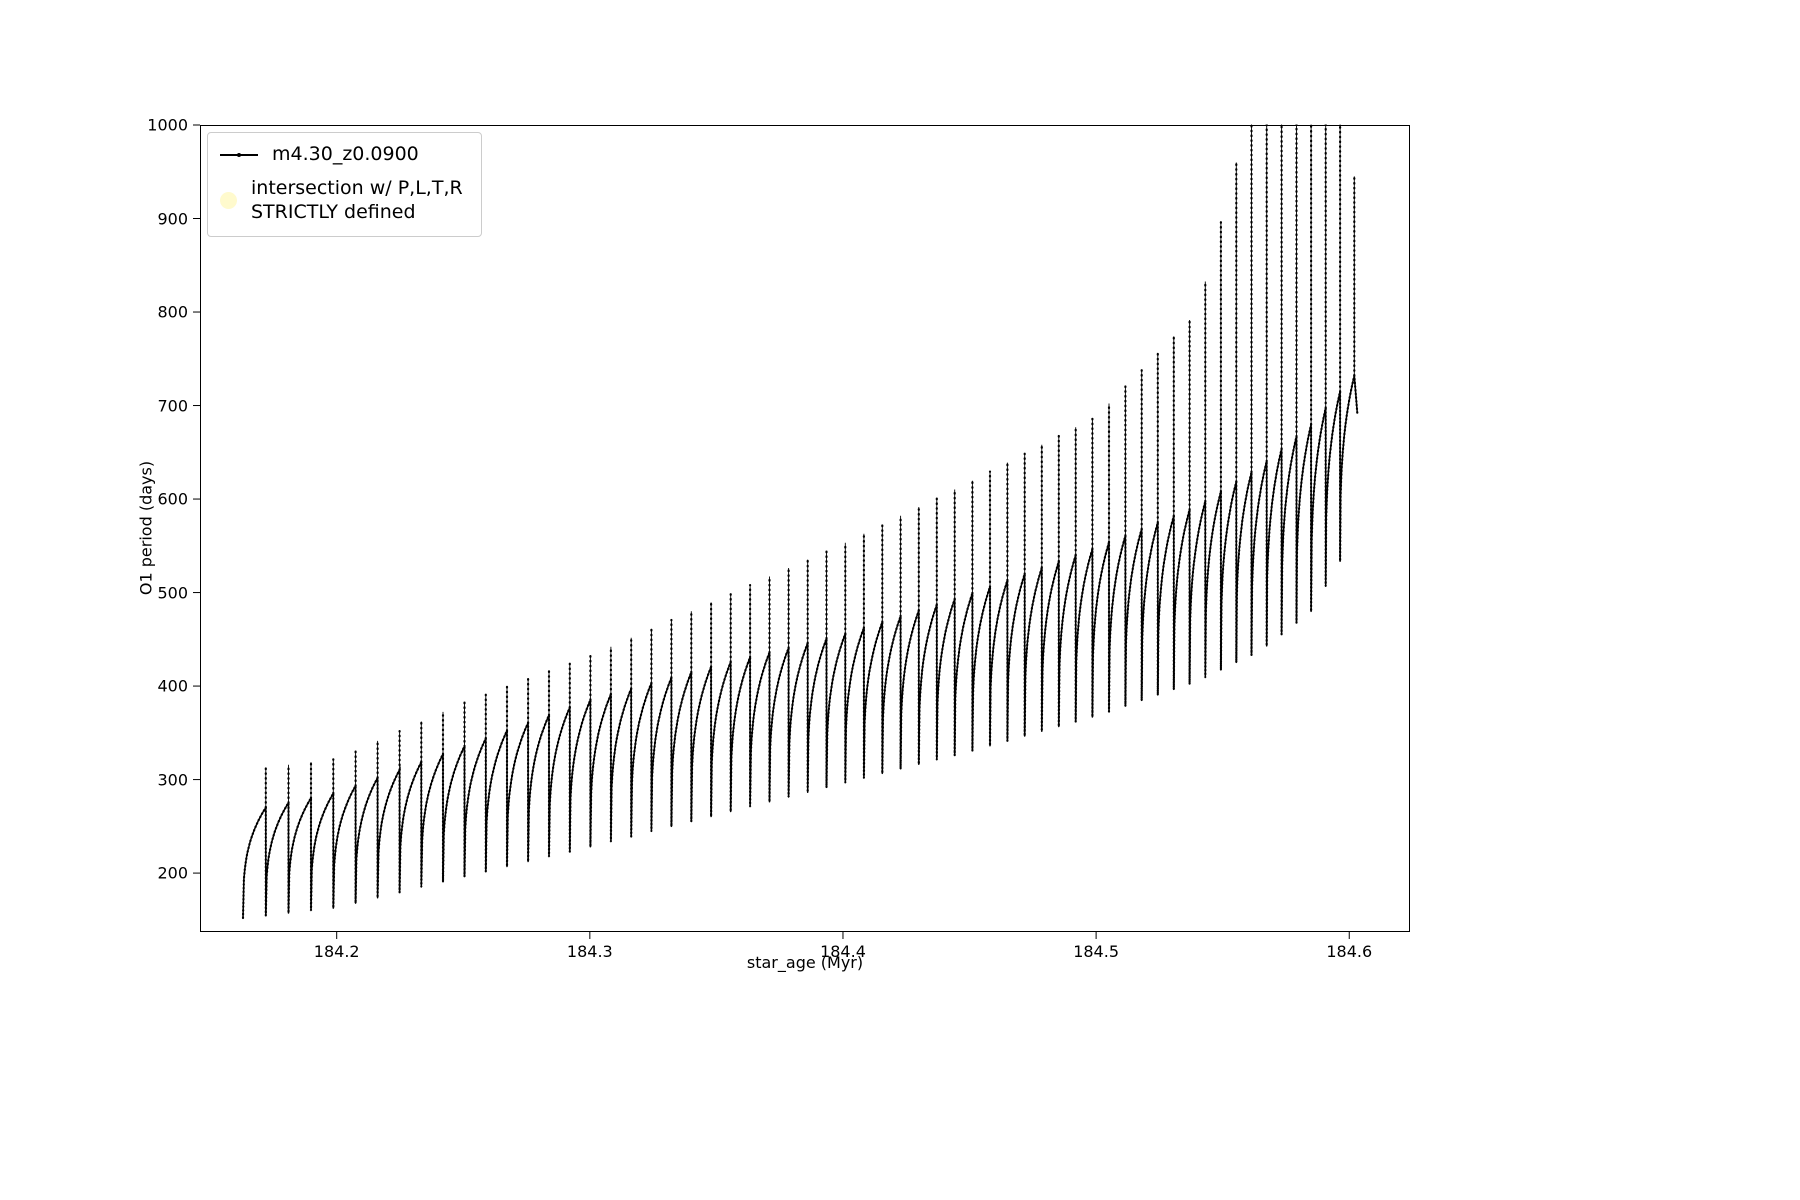  I want to click on legend-label-intersection: intersection w/ P,L,T,R STRICTLY defined, so click(357, 201).